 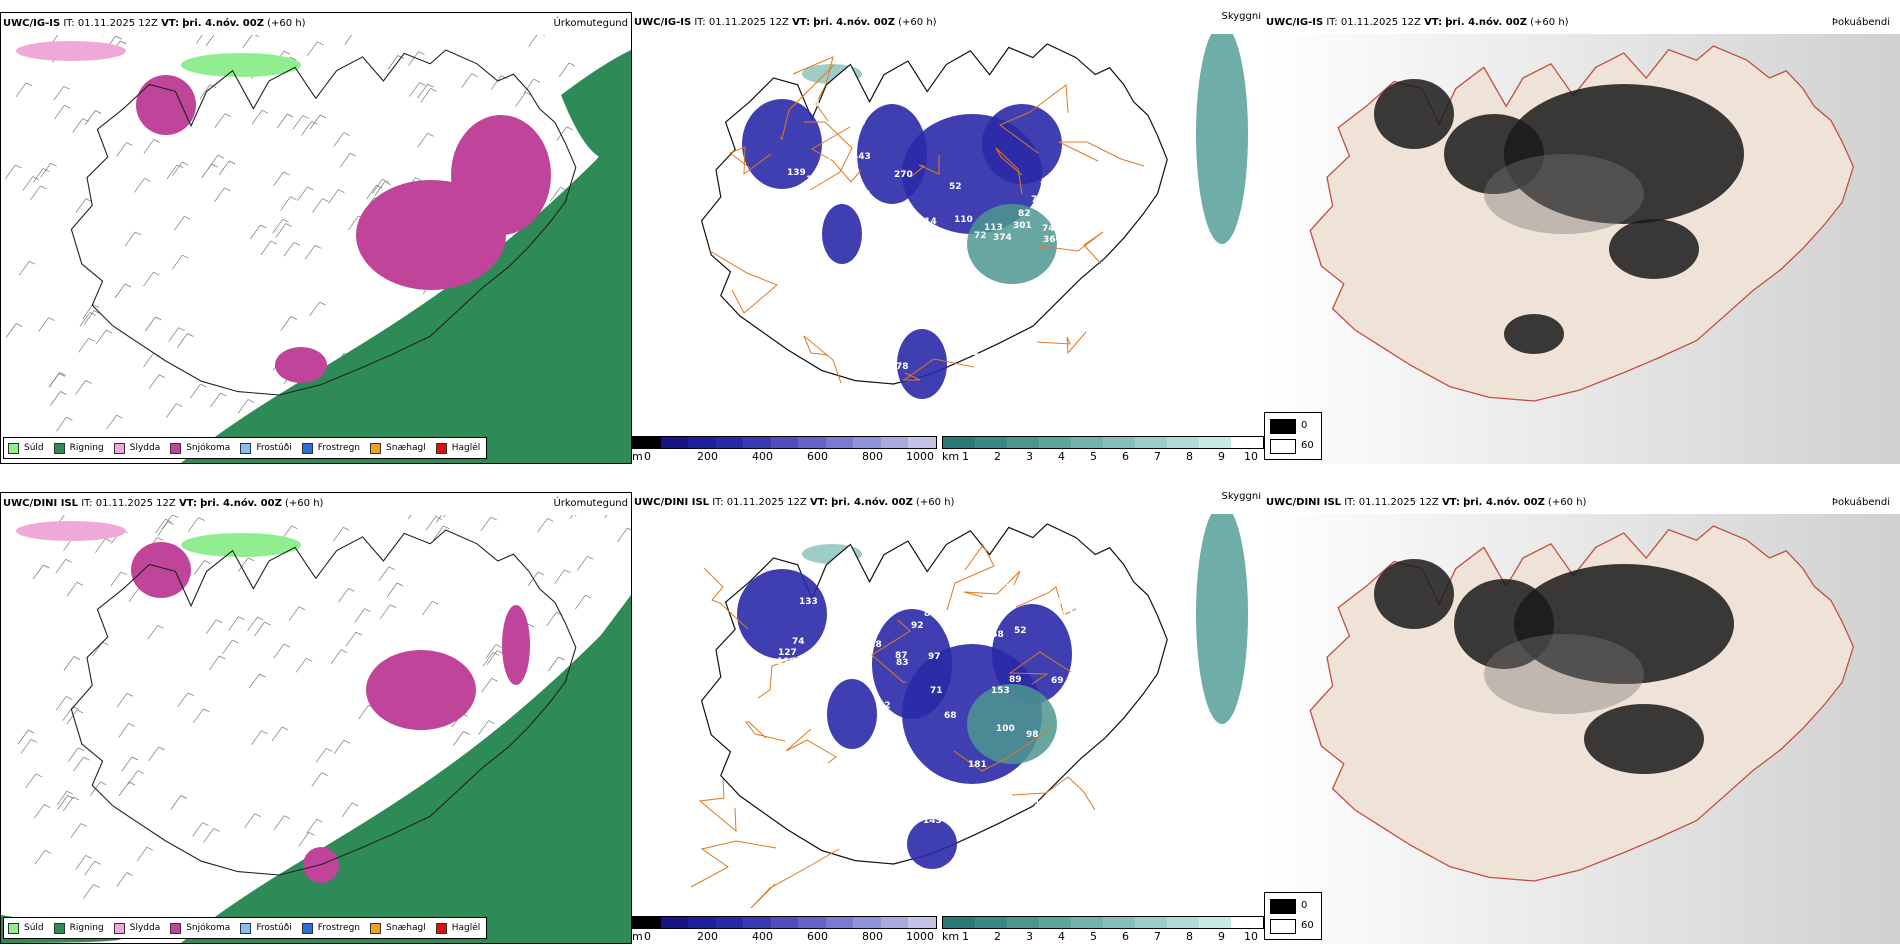 I want to click on cloud-base-label: 74, so click(x=1048, y=229).